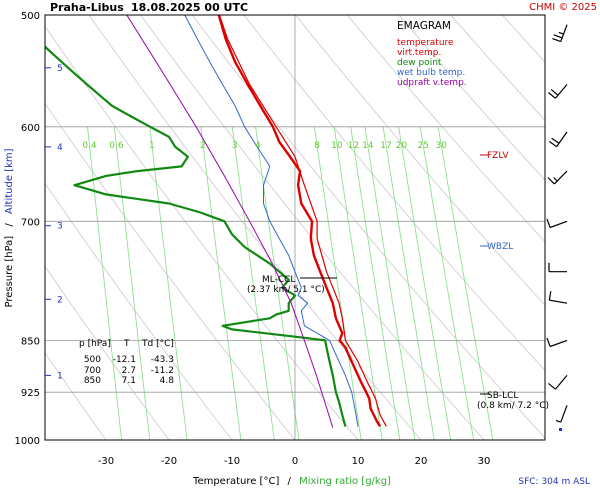 The height and width of the screenshot is (500, 600). What do you see at coordinates (317, 146) in the screenshot?
I see `mixing-ratio-label: 8` at bounding box center [317, 146].